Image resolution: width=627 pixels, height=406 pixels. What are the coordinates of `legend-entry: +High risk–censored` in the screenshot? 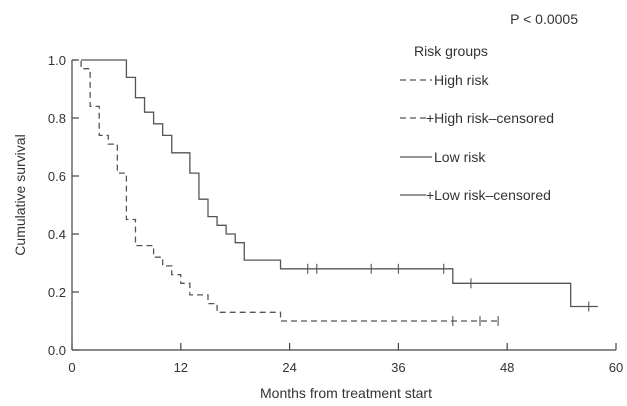 It's located at (477, 118).